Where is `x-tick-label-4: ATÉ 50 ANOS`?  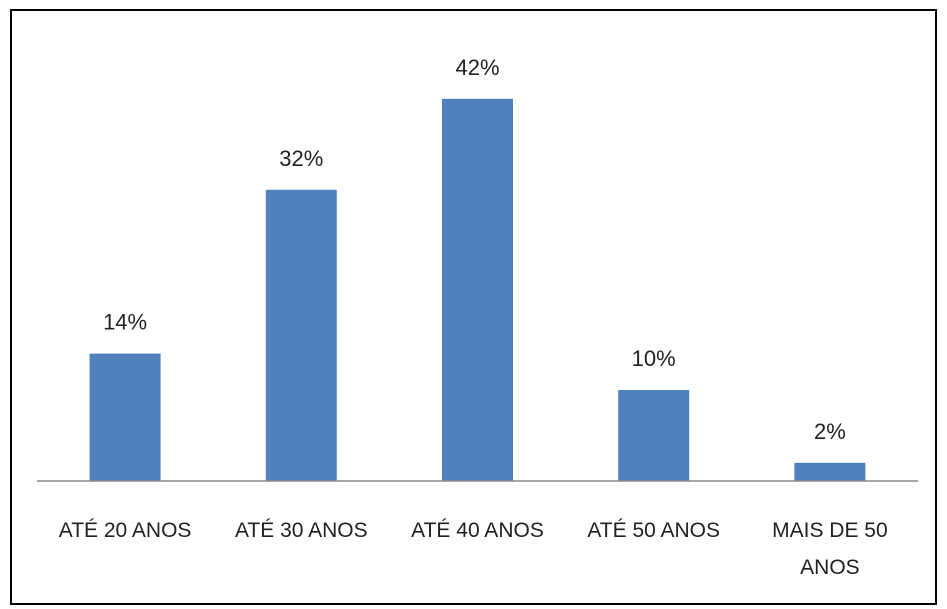 x-tick-label-4: ATÉ 50 ANOS is located at coordinates (653, 530).